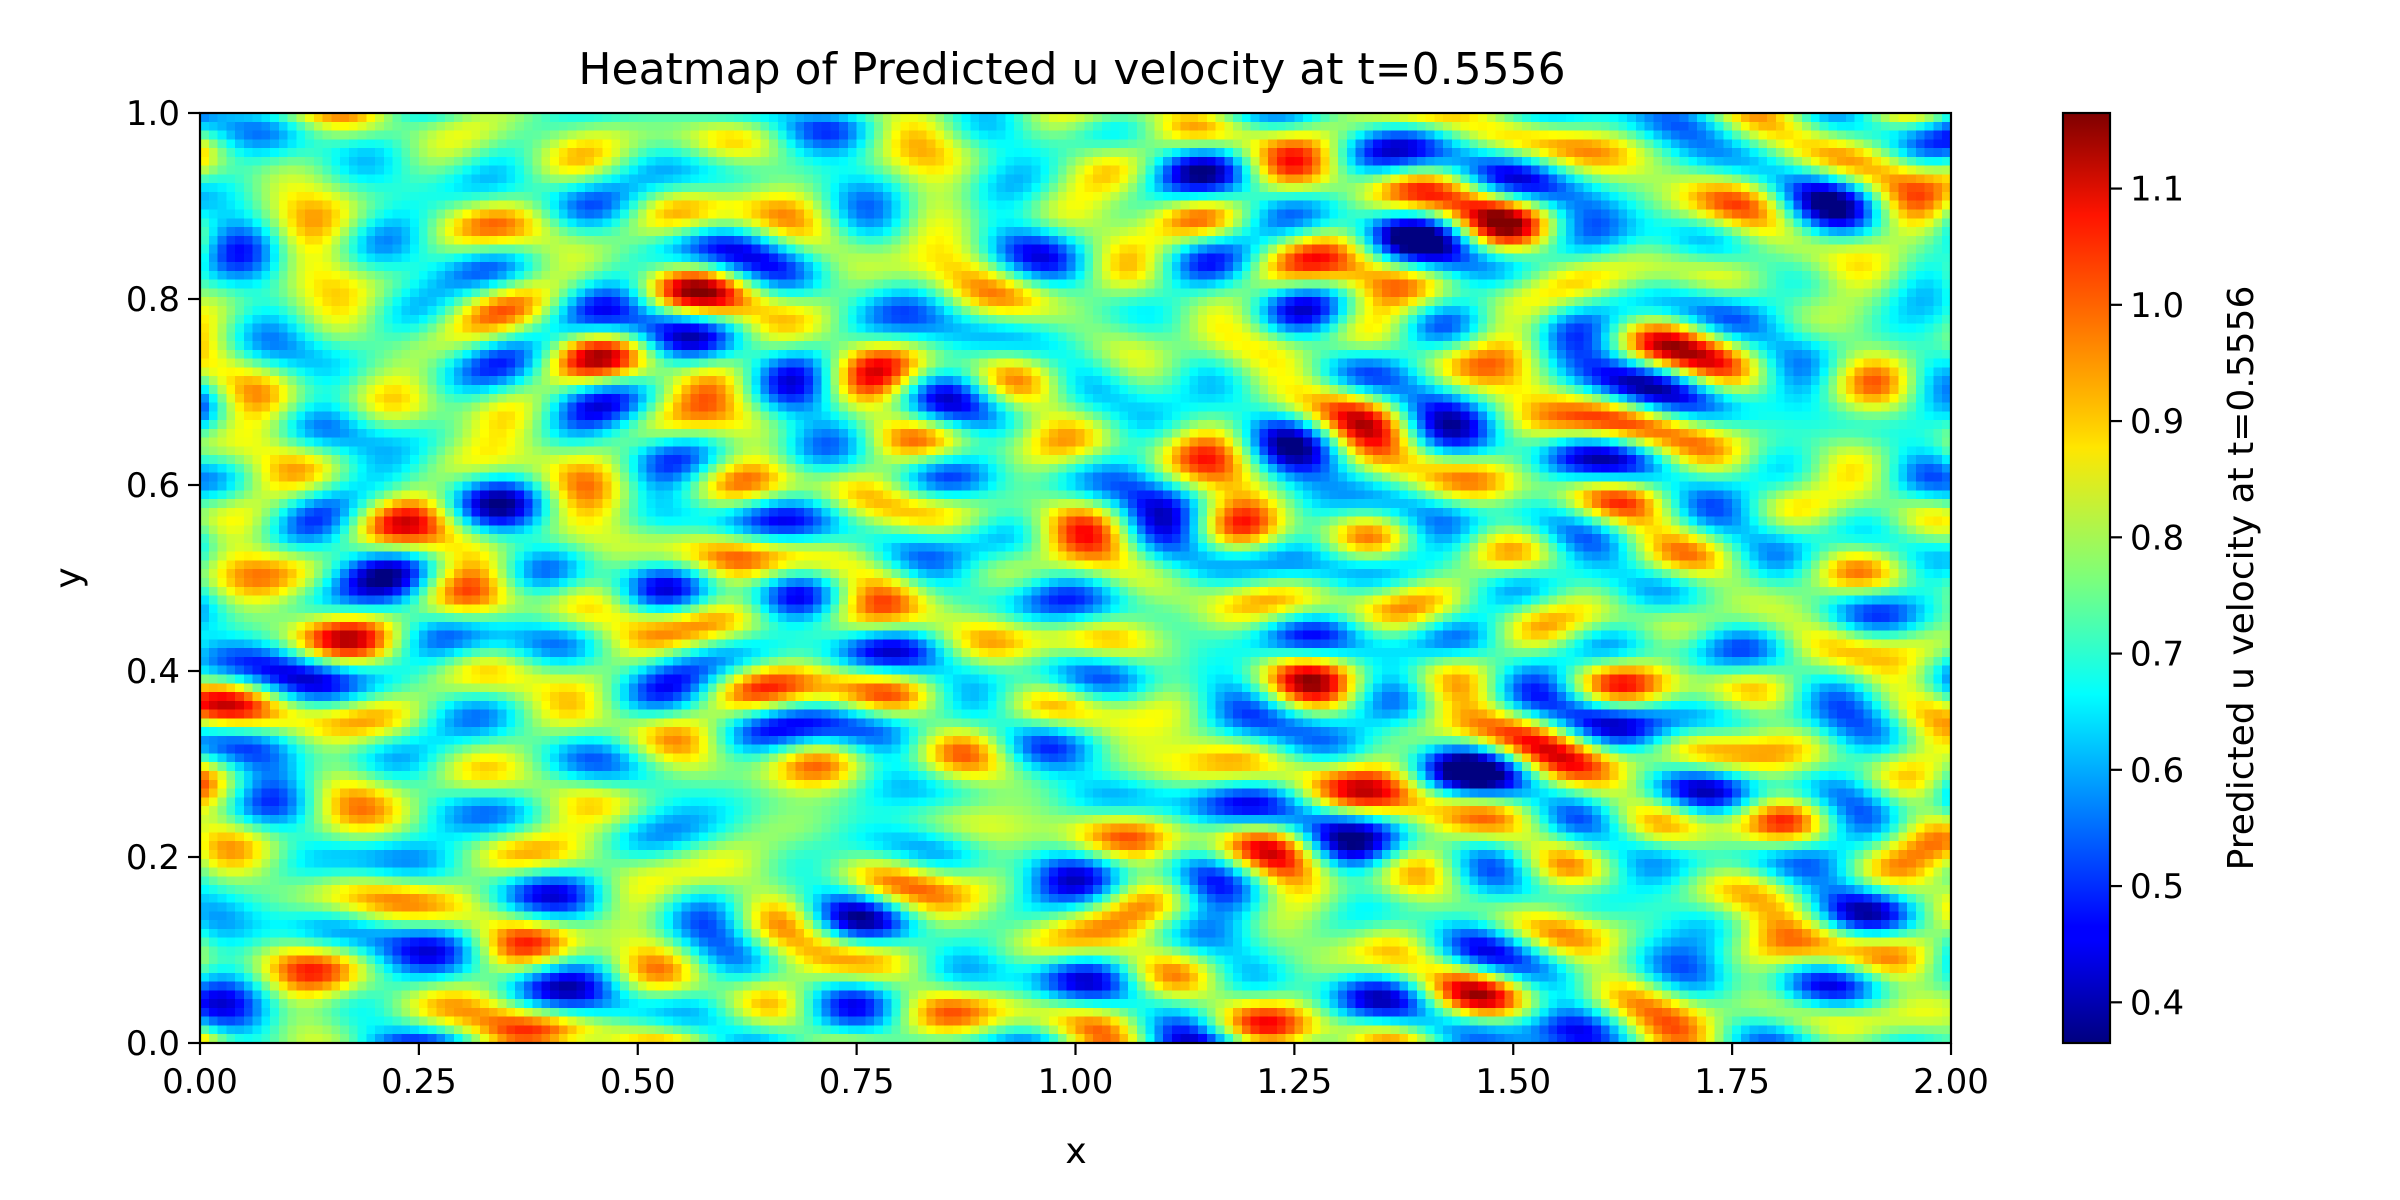  What do you see at coordinates (153, 858) in the screenshot?
I see `y-tick-label: 0.2` at bounding box center [153, 858].